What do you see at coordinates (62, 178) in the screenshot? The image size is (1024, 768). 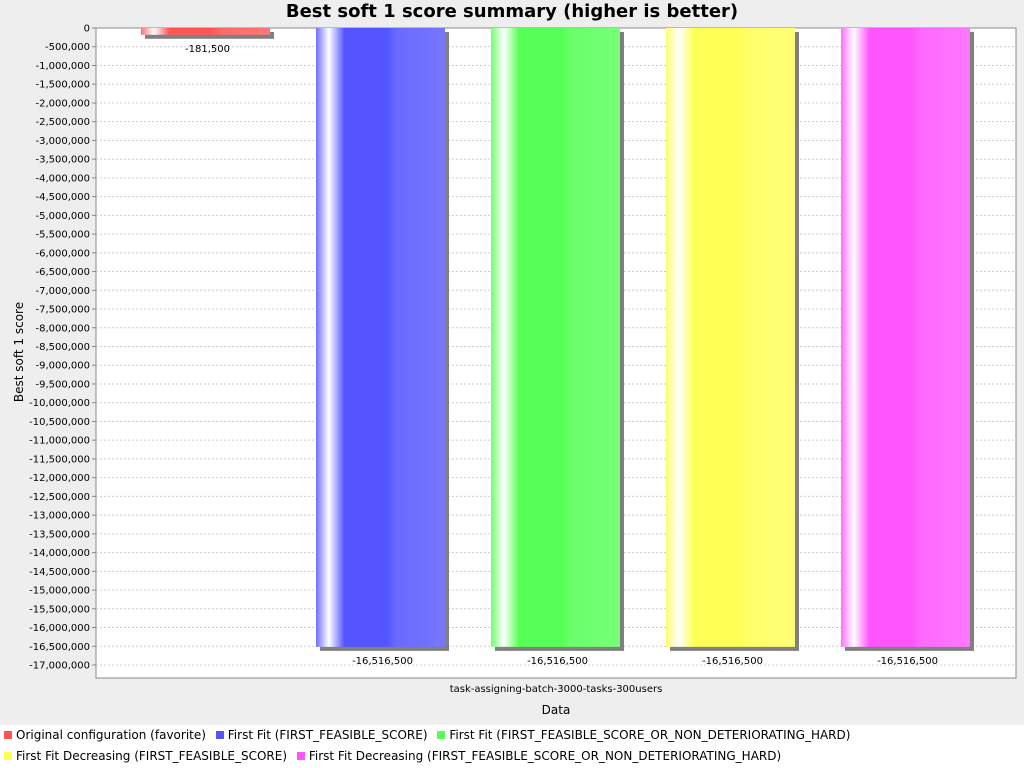 I see `y-tick-label: -4,000,000` at bounding box center [62, 178].